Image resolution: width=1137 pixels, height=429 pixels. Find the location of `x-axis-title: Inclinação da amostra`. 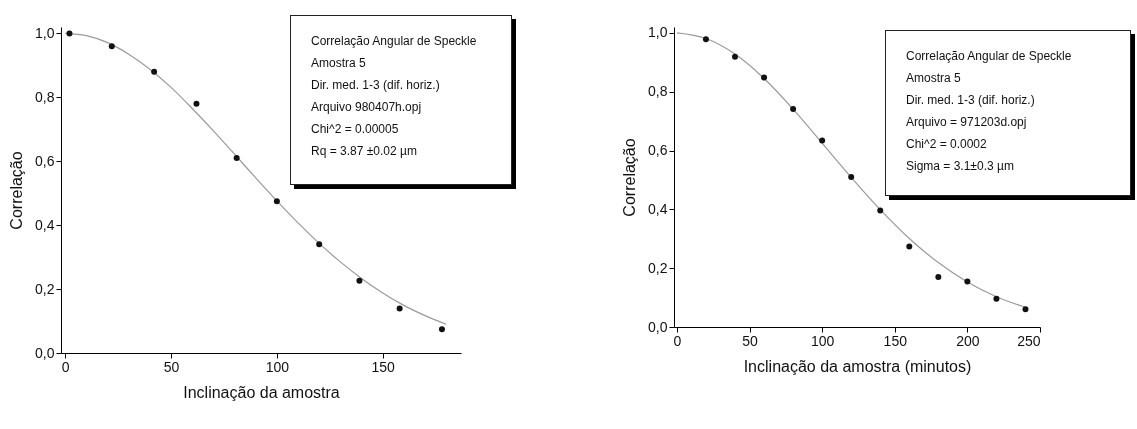

x-axis-title: Inclinação da amostra is located at coordinates (261, 392).